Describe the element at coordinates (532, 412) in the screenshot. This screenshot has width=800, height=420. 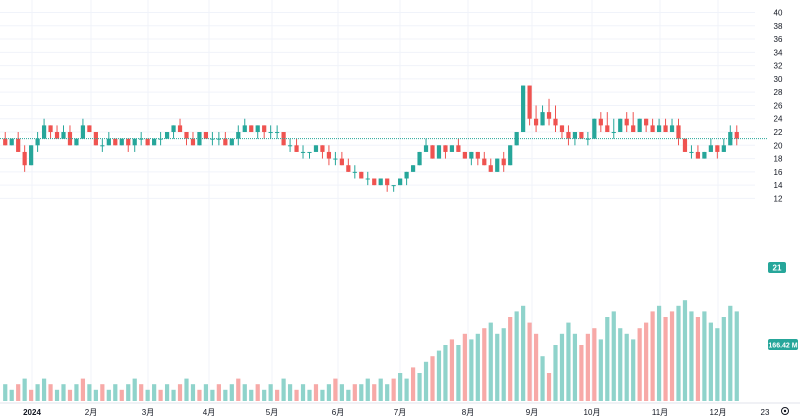
I see `x-tick-label: 9月` at that location.